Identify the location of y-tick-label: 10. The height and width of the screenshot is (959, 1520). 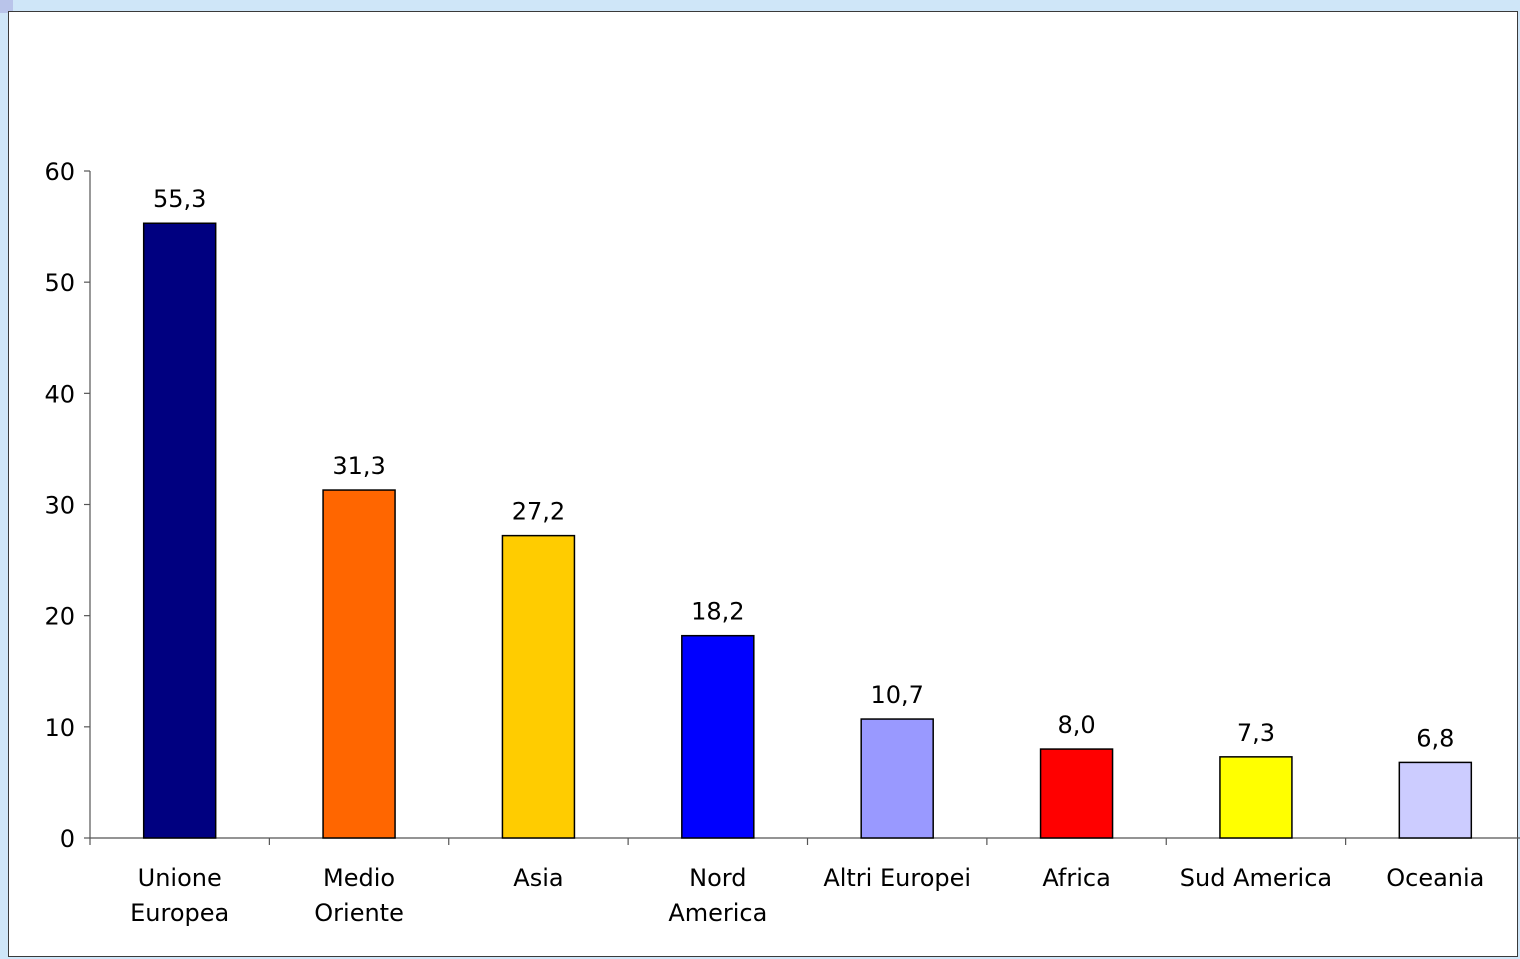
(59, 728).